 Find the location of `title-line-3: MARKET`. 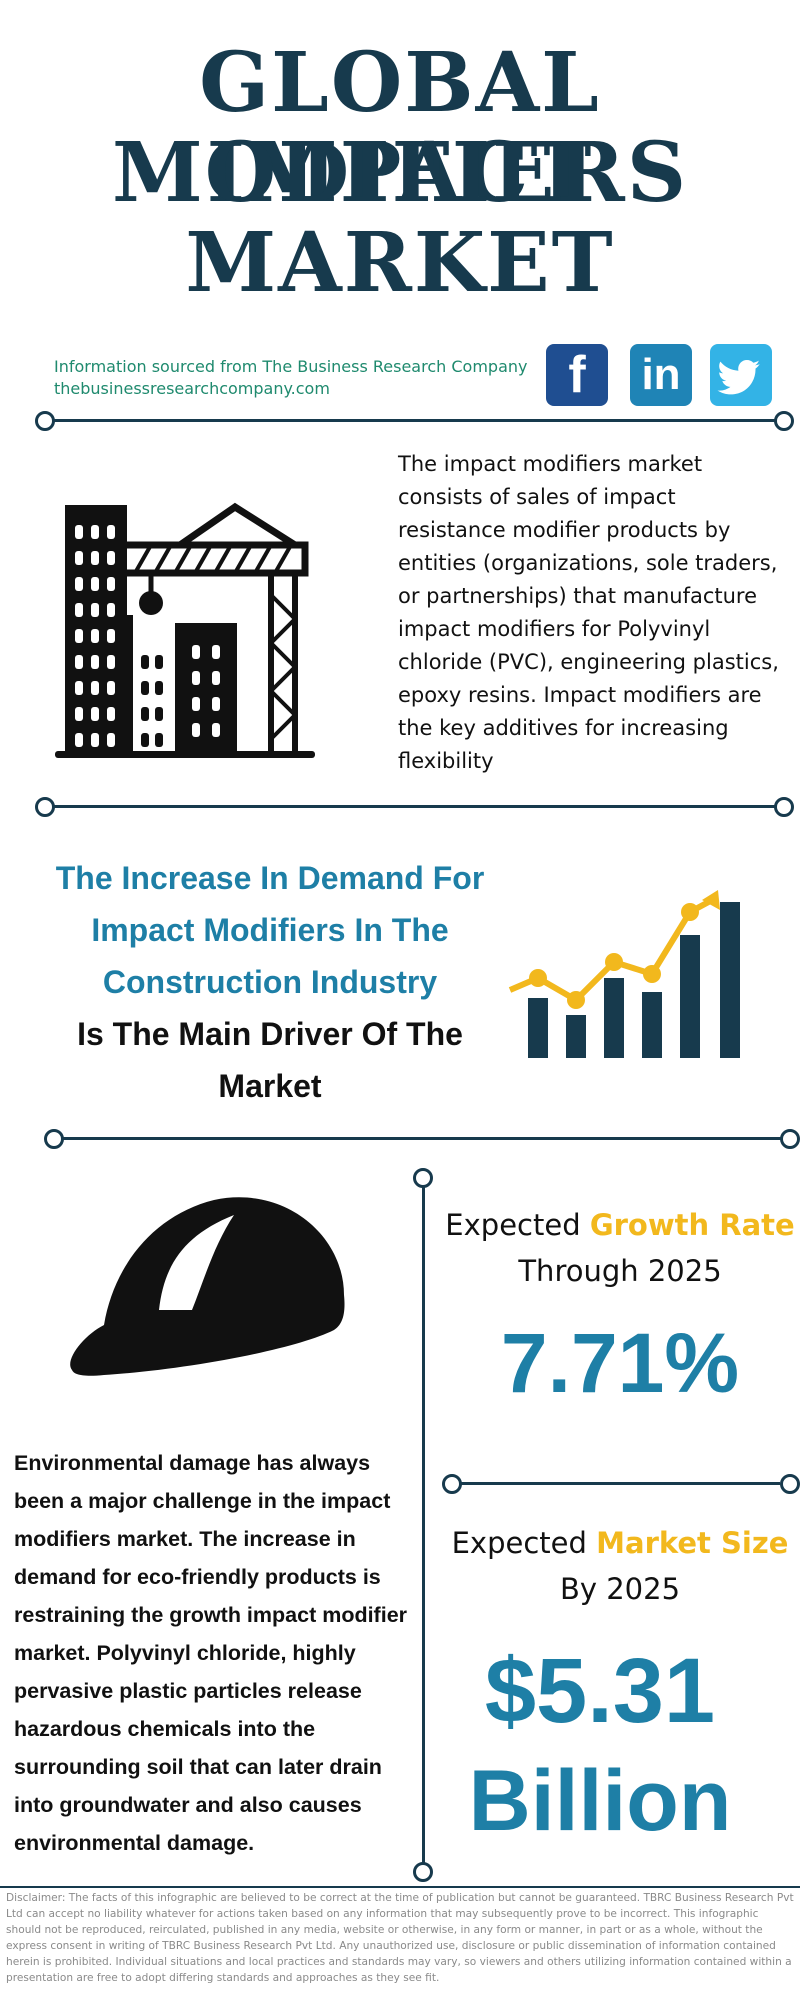

title-line-3: MARKET is located at coordinates (400, 263).